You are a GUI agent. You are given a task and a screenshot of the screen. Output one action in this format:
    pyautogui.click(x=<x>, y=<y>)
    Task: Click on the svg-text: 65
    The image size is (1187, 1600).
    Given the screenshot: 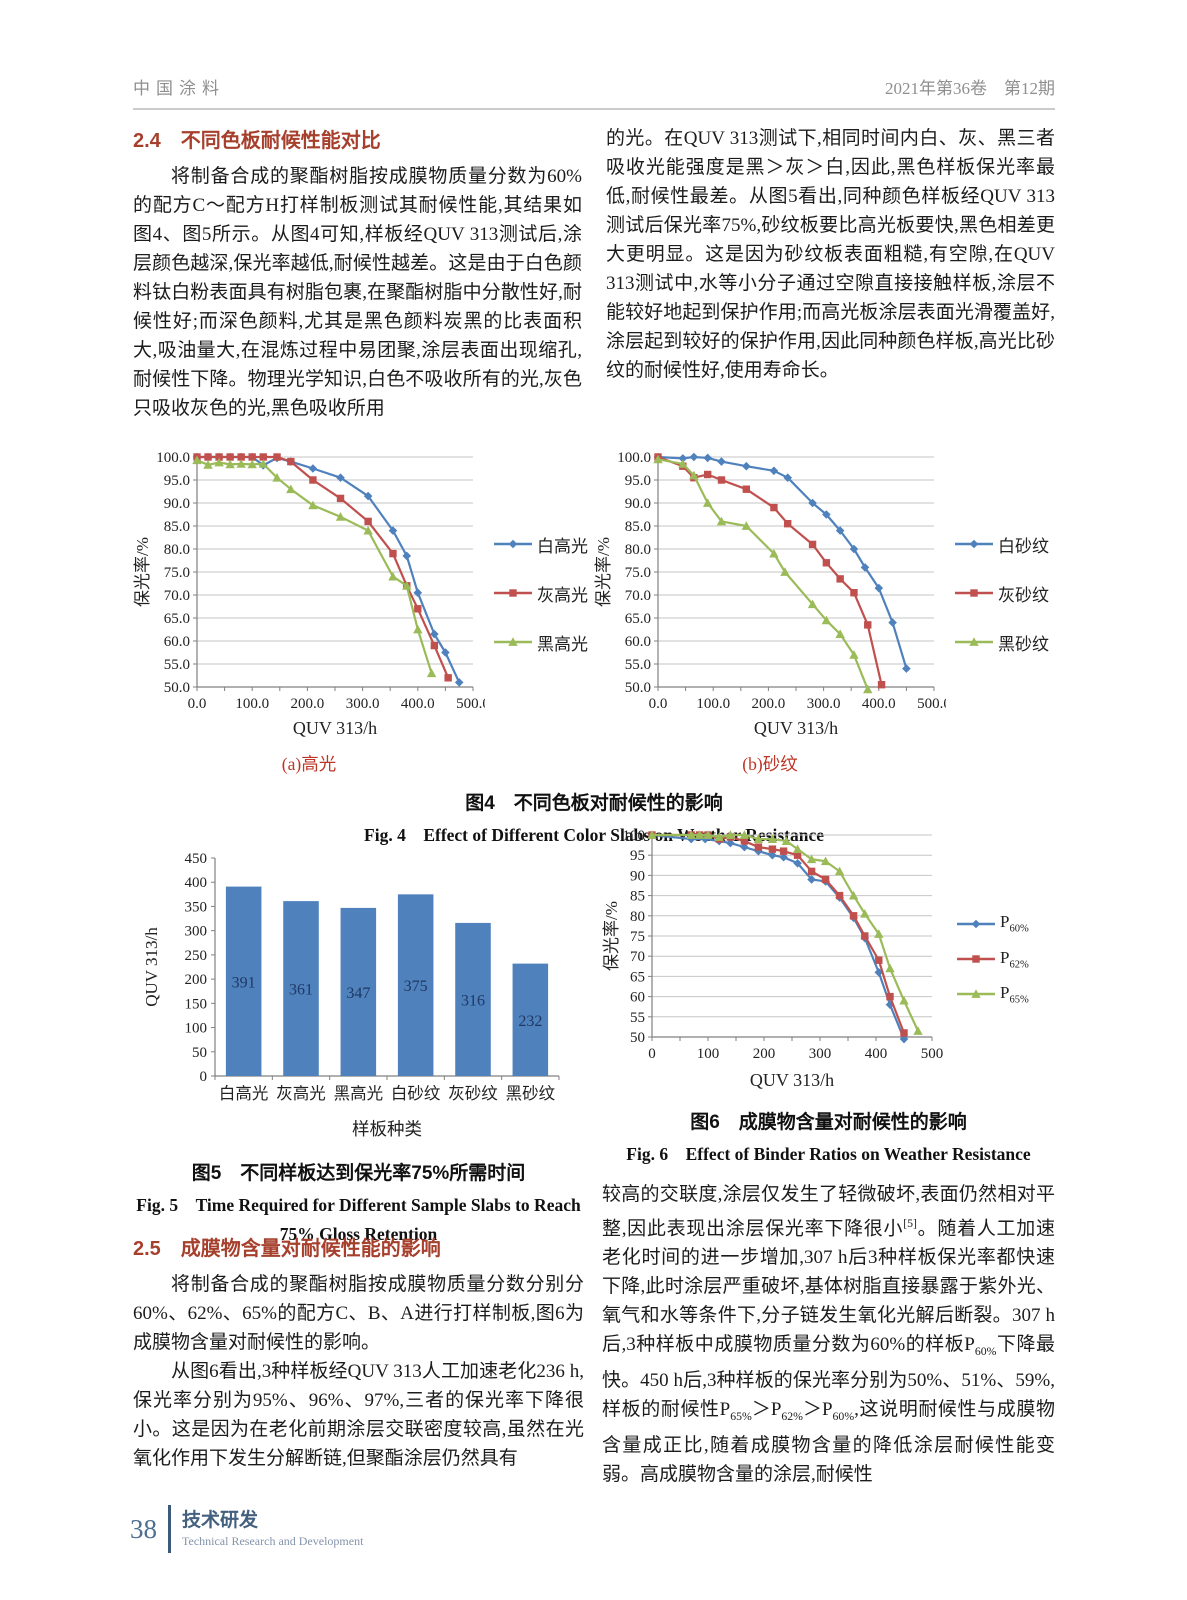 What is the action you would take?
    pyautogui.click(x=637, y=977)
    